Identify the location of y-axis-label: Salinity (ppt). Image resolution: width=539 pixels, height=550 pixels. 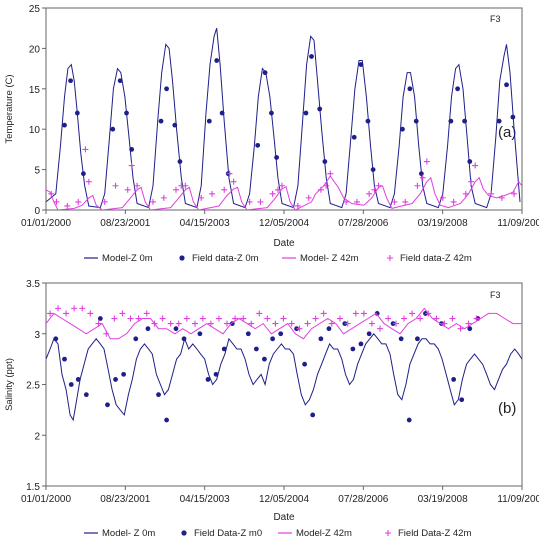
(9, 384).